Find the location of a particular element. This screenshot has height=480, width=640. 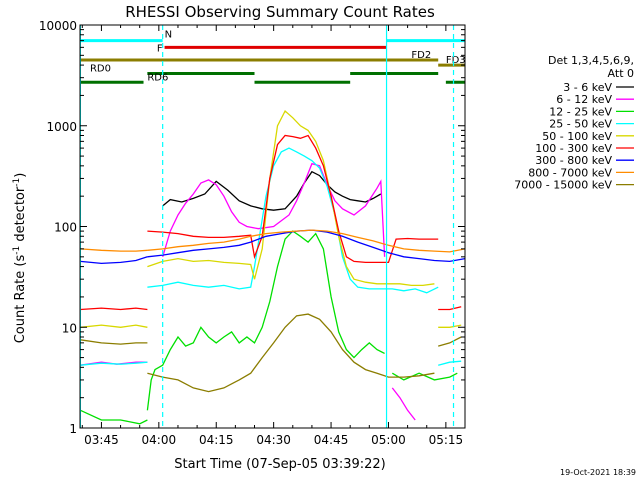

x-tick-label-2: 04:15 is located at coordinates (216, 440).